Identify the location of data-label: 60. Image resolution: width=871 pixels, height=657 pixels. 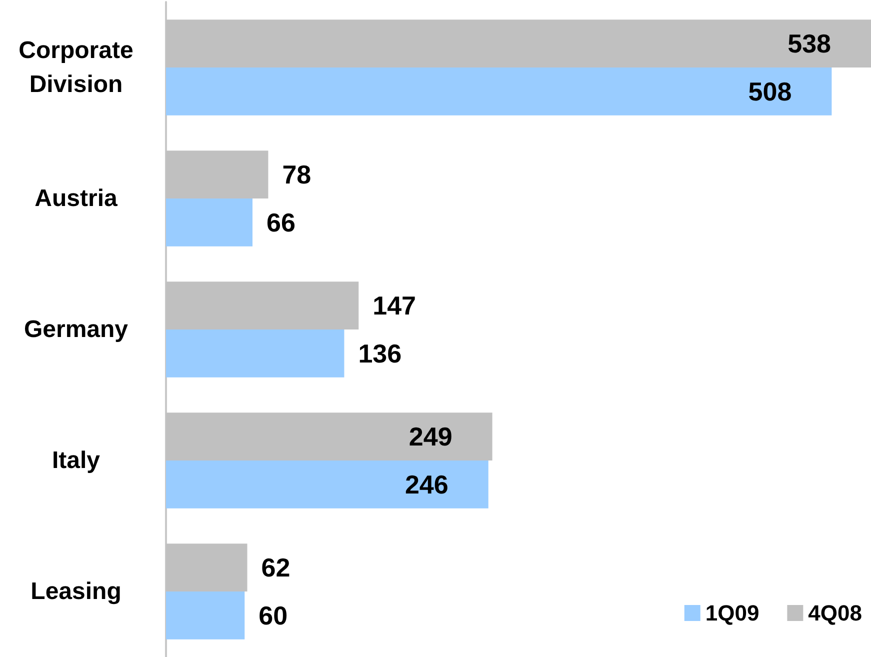
(273, 615).